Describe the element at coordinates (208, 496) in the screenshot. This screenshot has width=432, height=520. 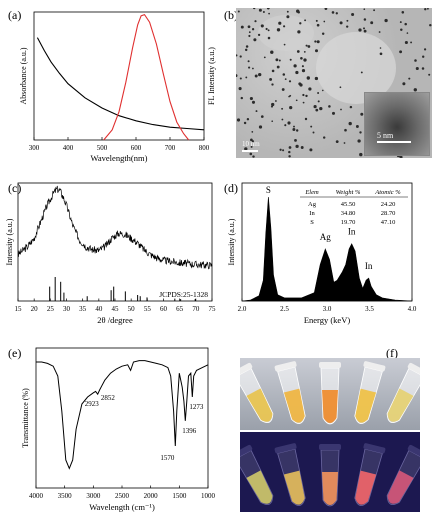
I see `x-tick-label: 1000` at that location.